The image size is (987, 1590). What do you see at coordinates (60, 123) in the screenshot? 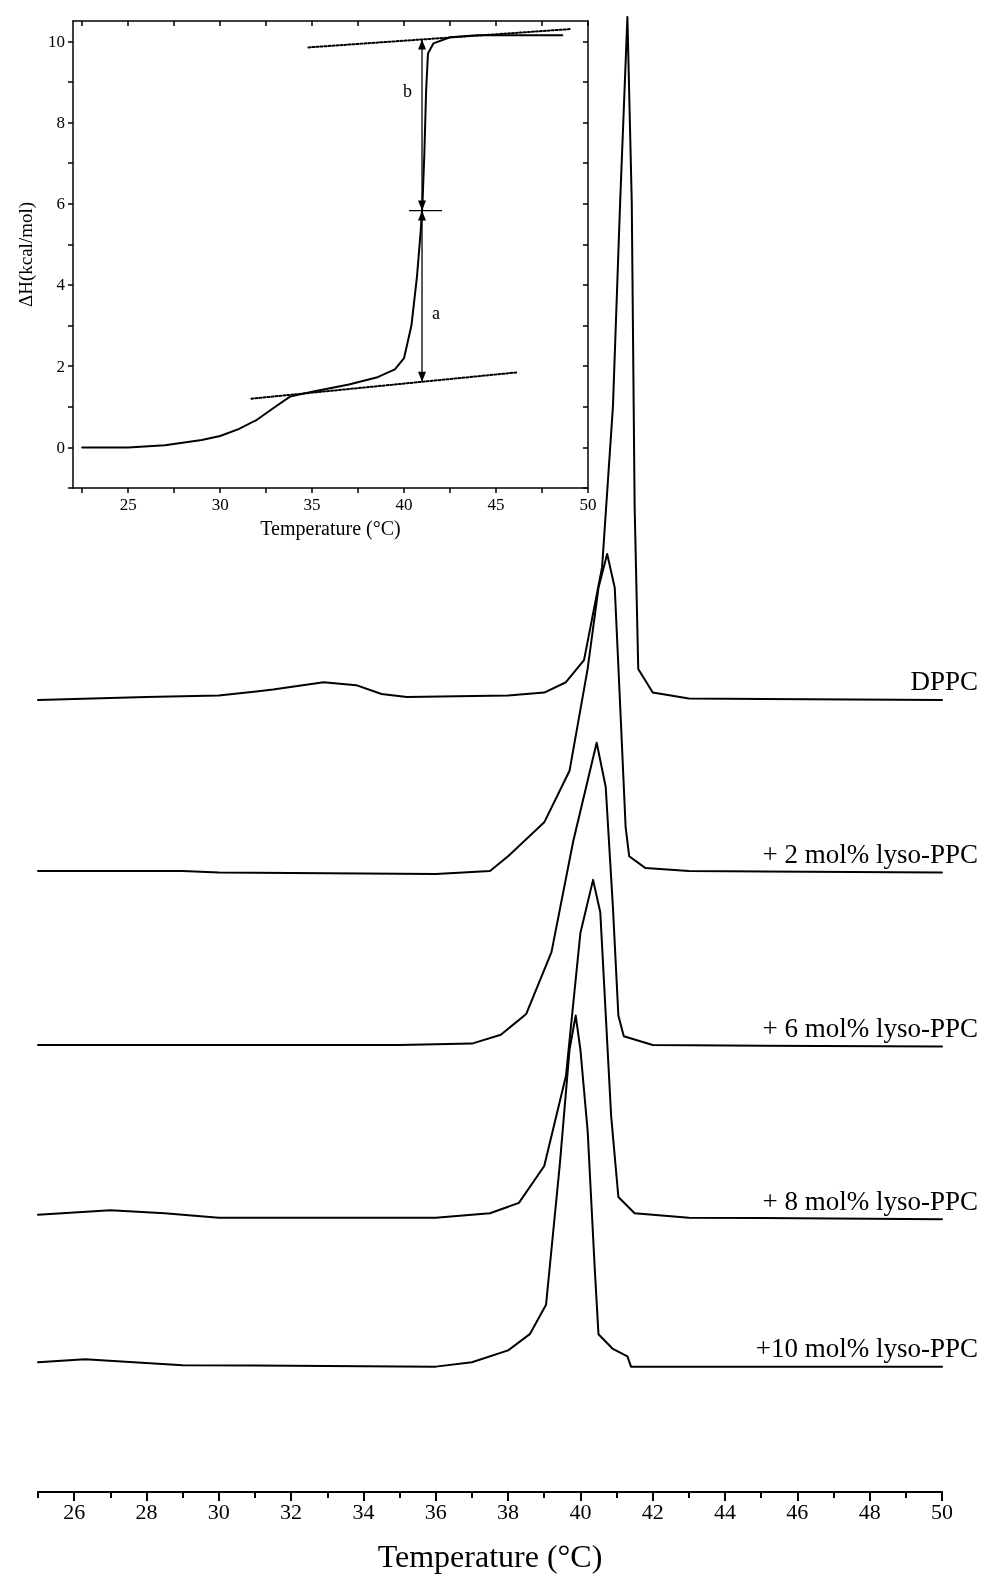
I see `y-tick-label: 8` at bounding box center [60, 123].